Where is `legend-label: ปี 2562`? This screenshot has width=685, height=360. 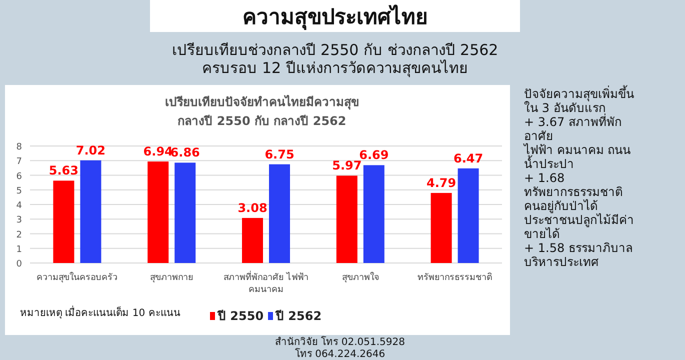
legend-label: ปี 2562 is located at coordinates (298, 316).